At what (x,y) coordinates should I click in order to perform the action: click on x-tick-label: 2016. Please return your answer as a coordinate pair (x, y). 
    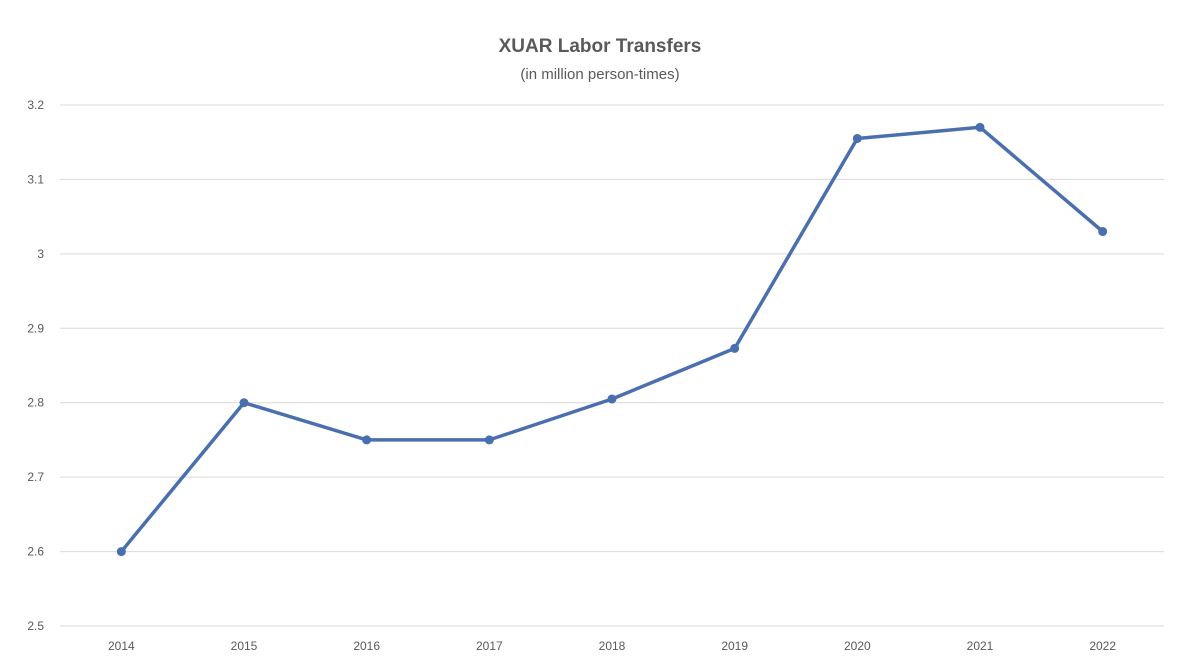
    Looking at the image, I should click on (366, 646).